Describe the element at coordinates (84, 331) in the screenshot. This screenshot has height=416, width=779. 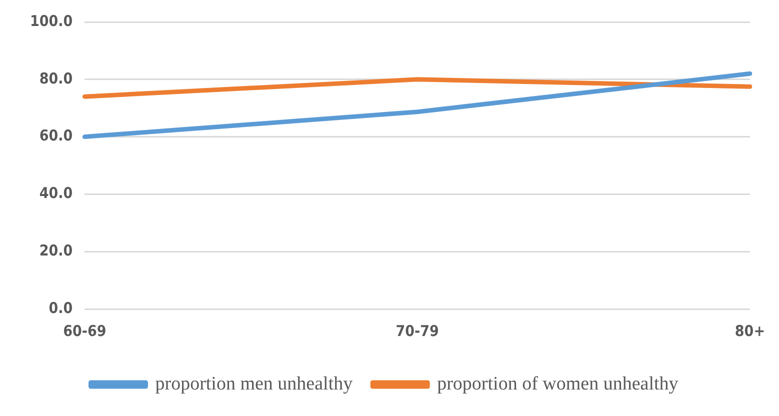
I see `x-tick-label: 60-69` at that location.